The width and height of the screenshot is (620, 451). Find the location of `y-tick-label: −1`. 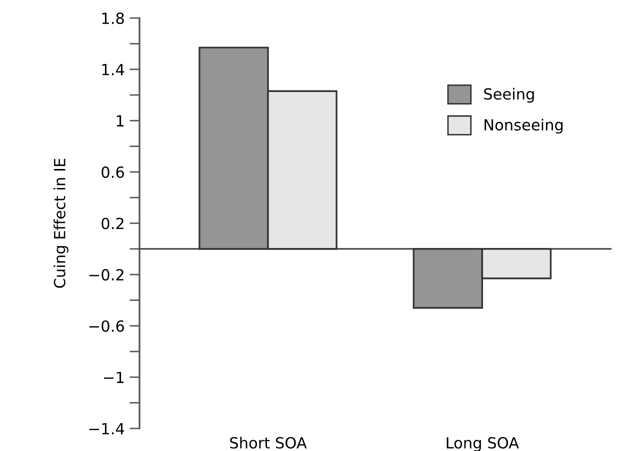

y-tick-label: −1 is located at coordinates (114, 377).